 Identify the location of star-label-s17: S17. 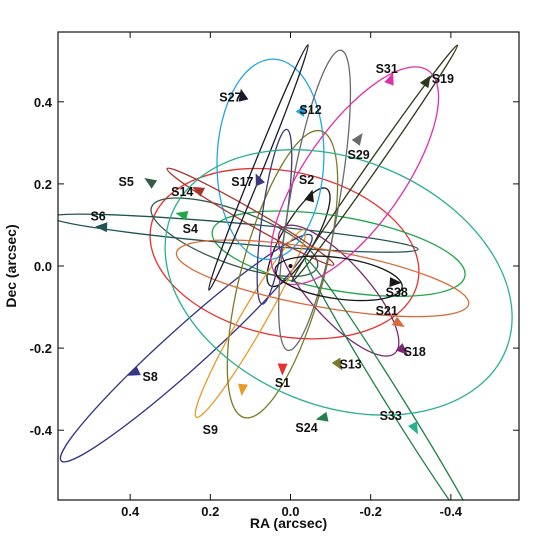
(242, 182).